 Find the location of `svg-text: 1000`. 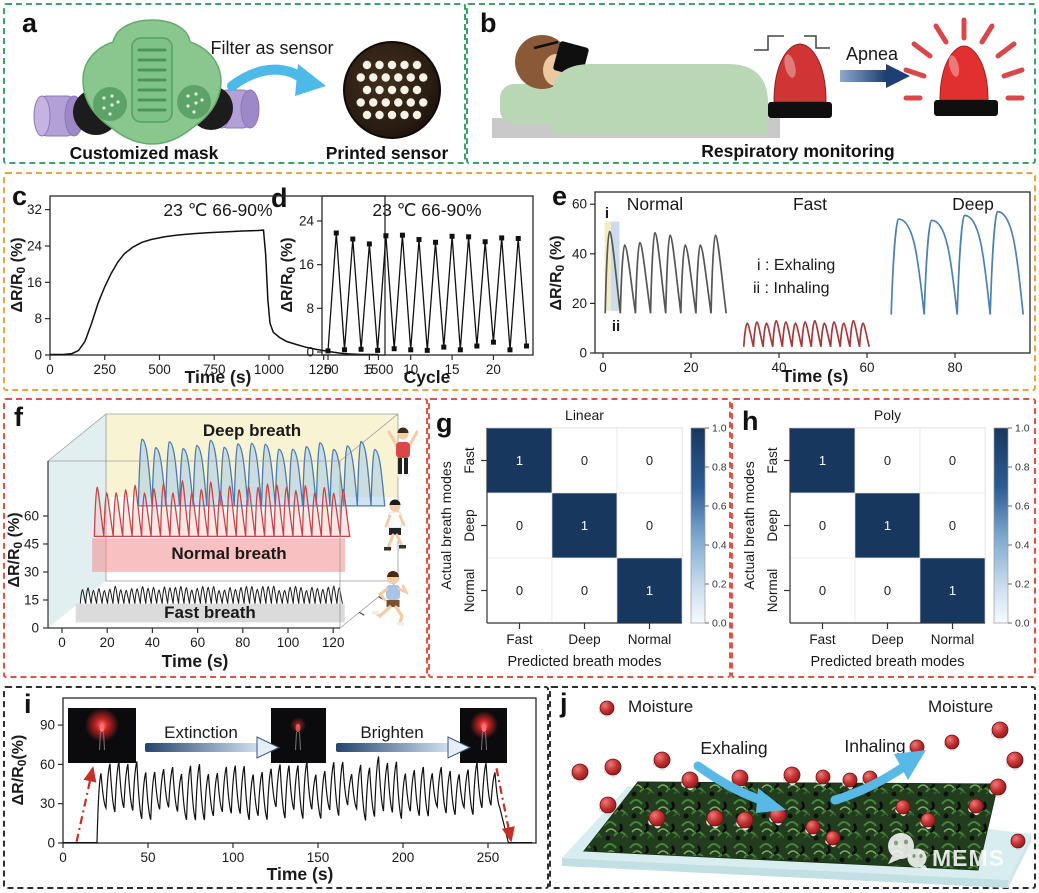

svg-text: 1000 is located at coordinates (269, 369).